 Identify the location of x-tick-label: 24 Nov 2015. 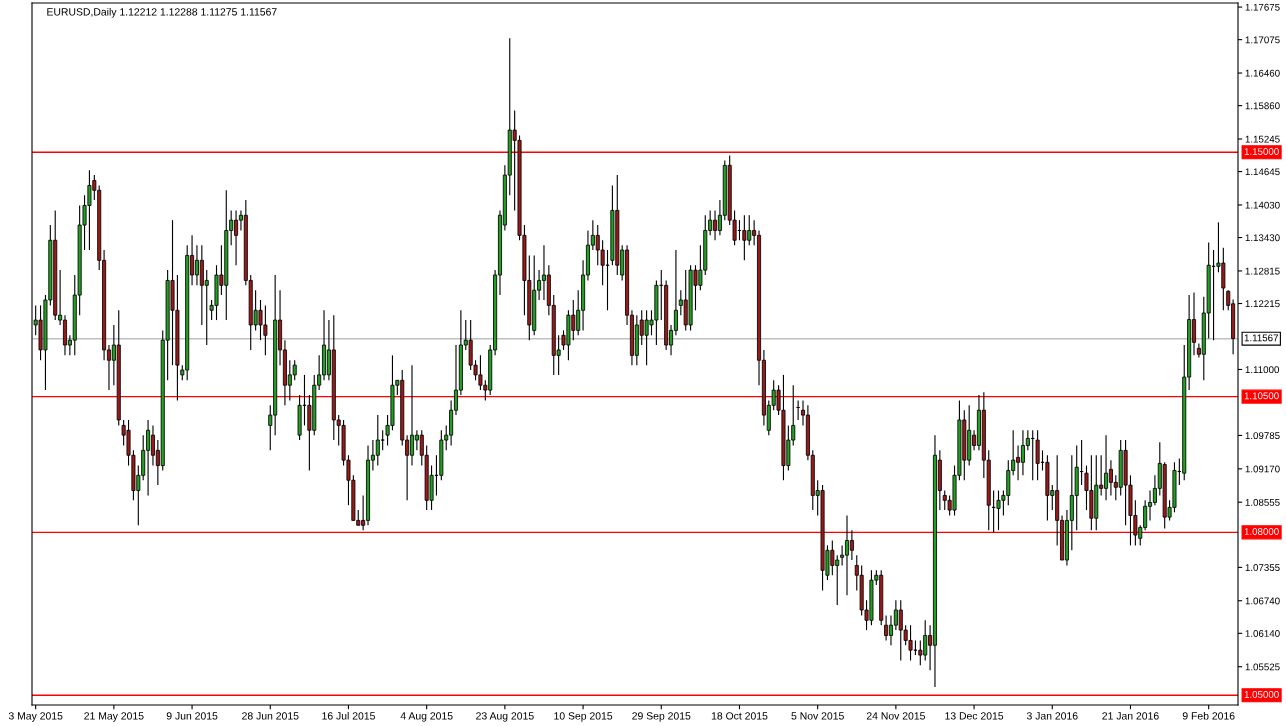
(895, 716).